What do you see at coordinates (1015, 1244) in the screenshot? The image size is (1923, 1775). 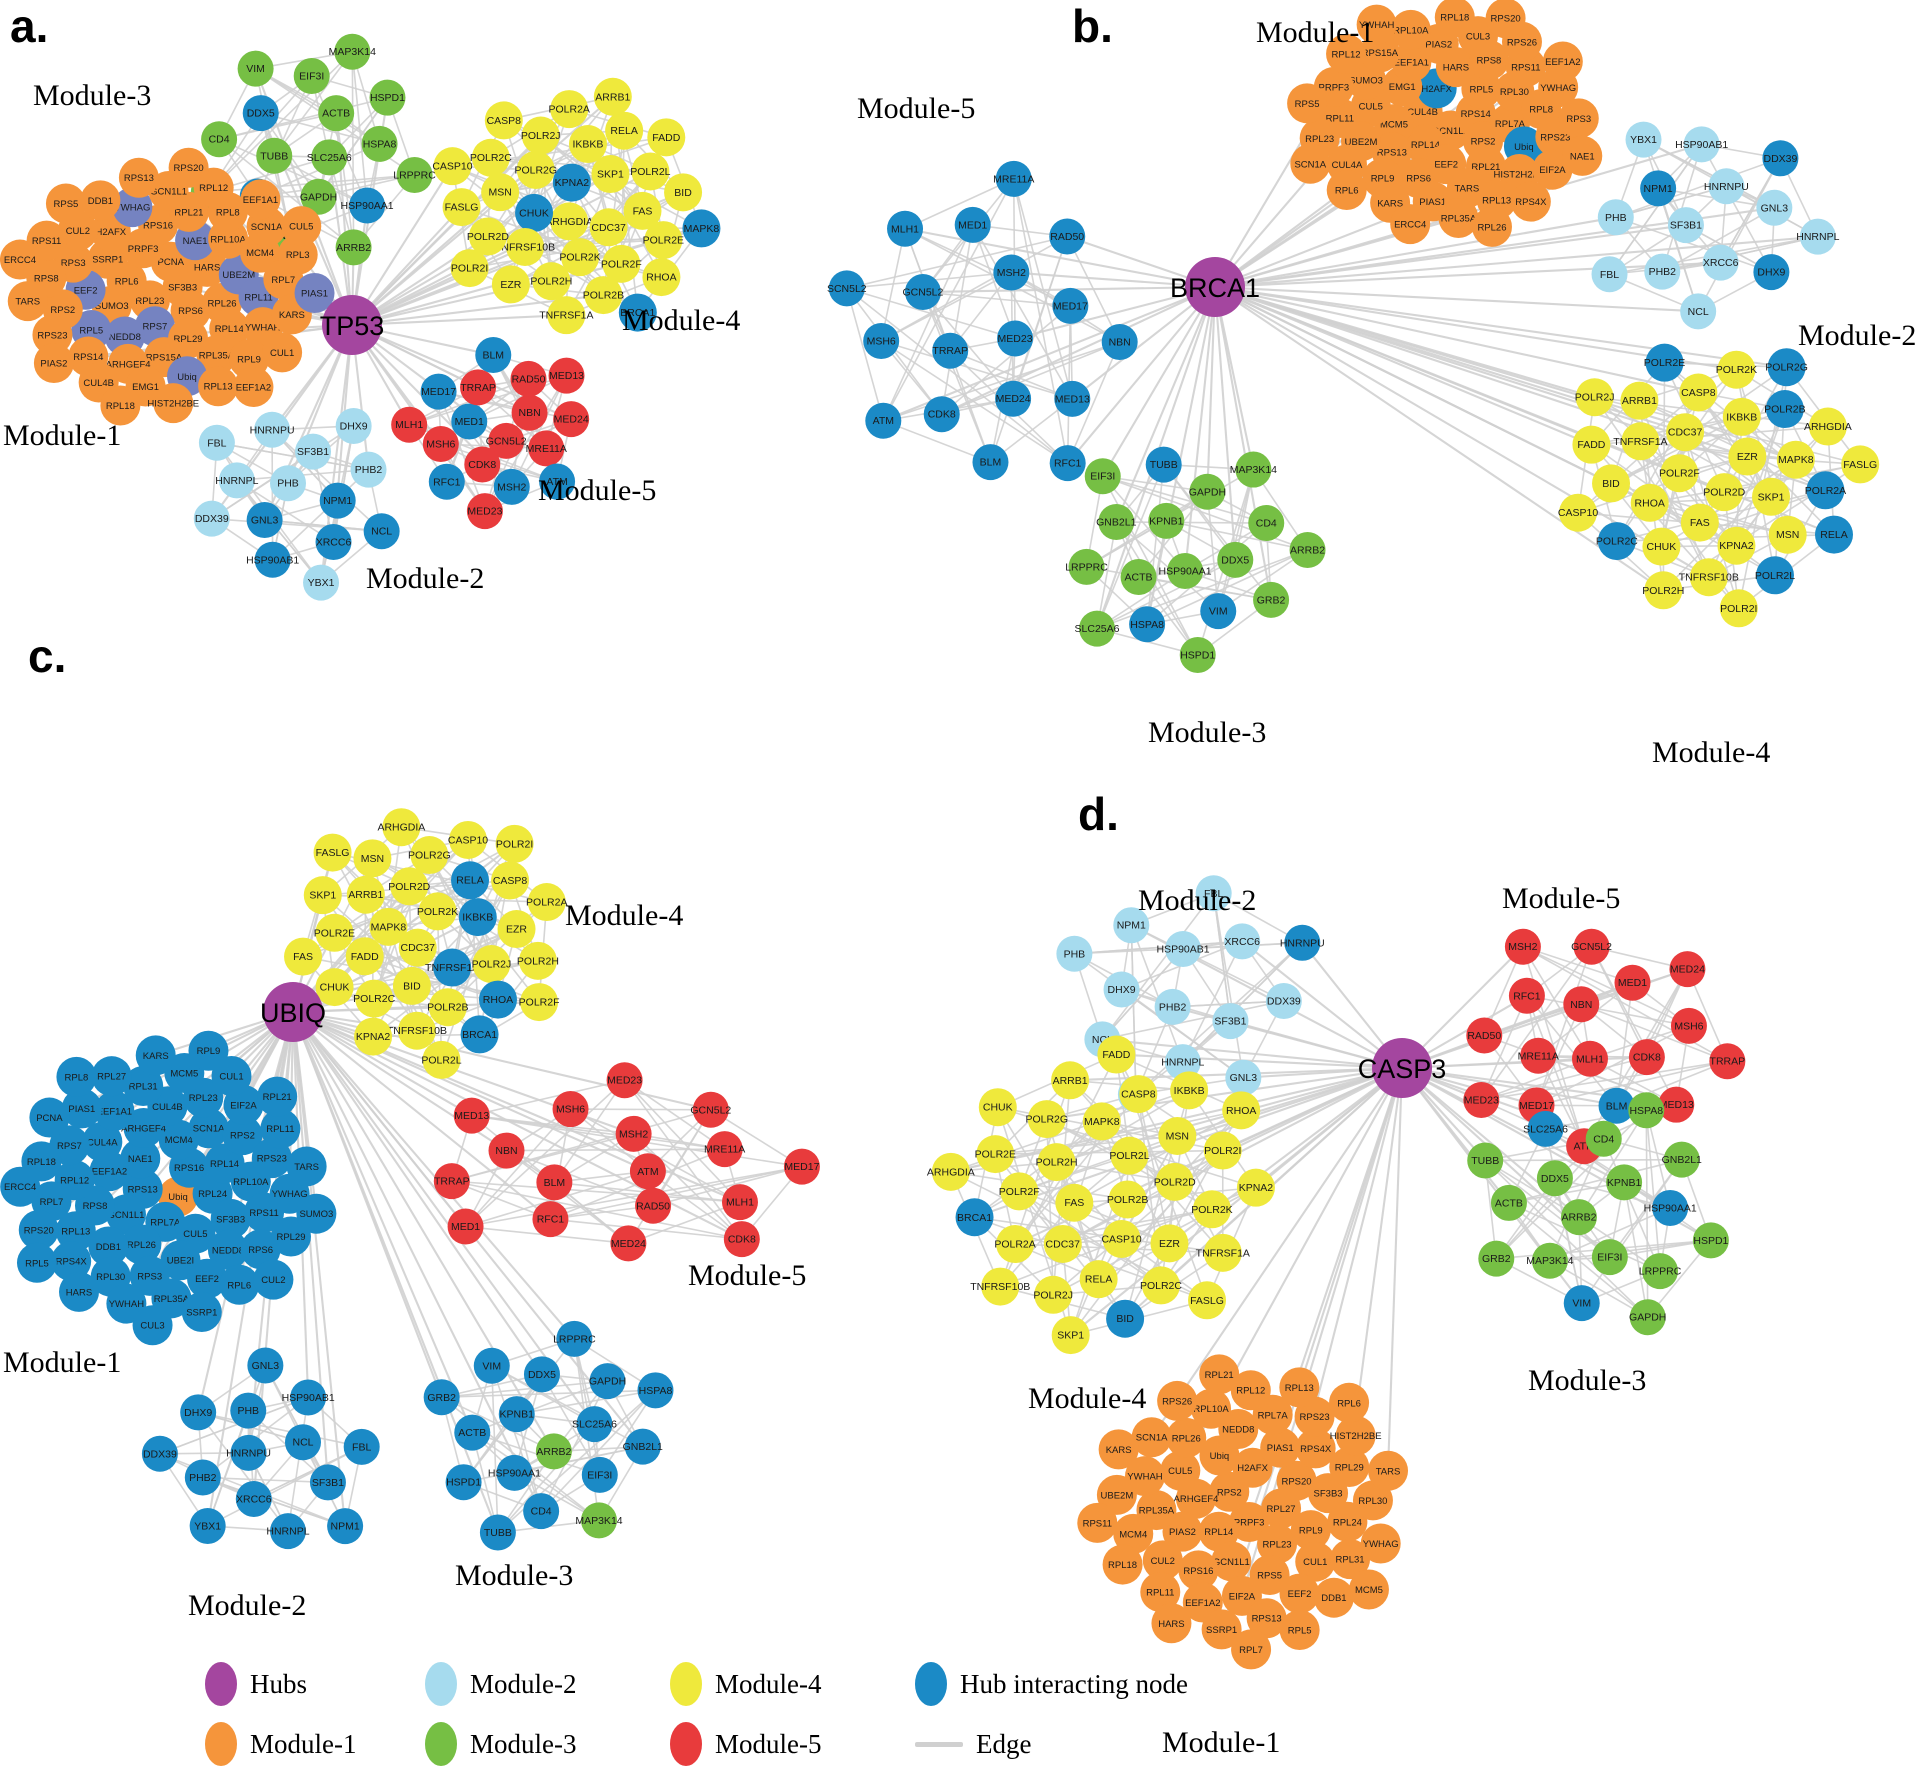 I see `node-POLR2A: POLR2A` at bounding box center [1015, 1244].